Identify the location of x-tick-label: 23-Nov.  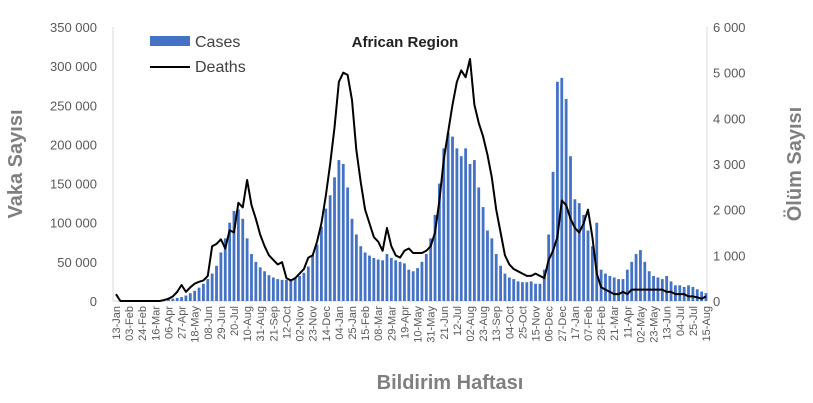
(314, 324).